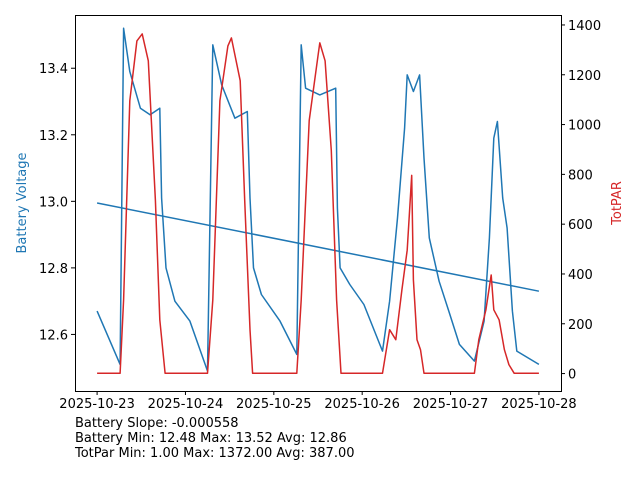 This screenshot has height=480, width=640. What do you see at coordinates (584, 76) in the screenshot?
I see `y-right-tick-label: 1200` at bounding box center [584, 76].